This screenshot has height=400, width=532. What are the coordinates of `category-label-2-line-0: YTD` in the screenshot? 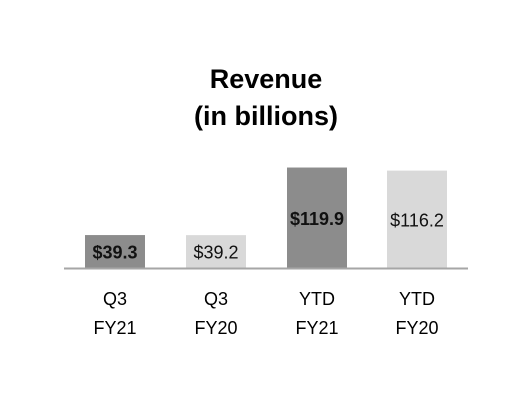 It's located at (317, 299).